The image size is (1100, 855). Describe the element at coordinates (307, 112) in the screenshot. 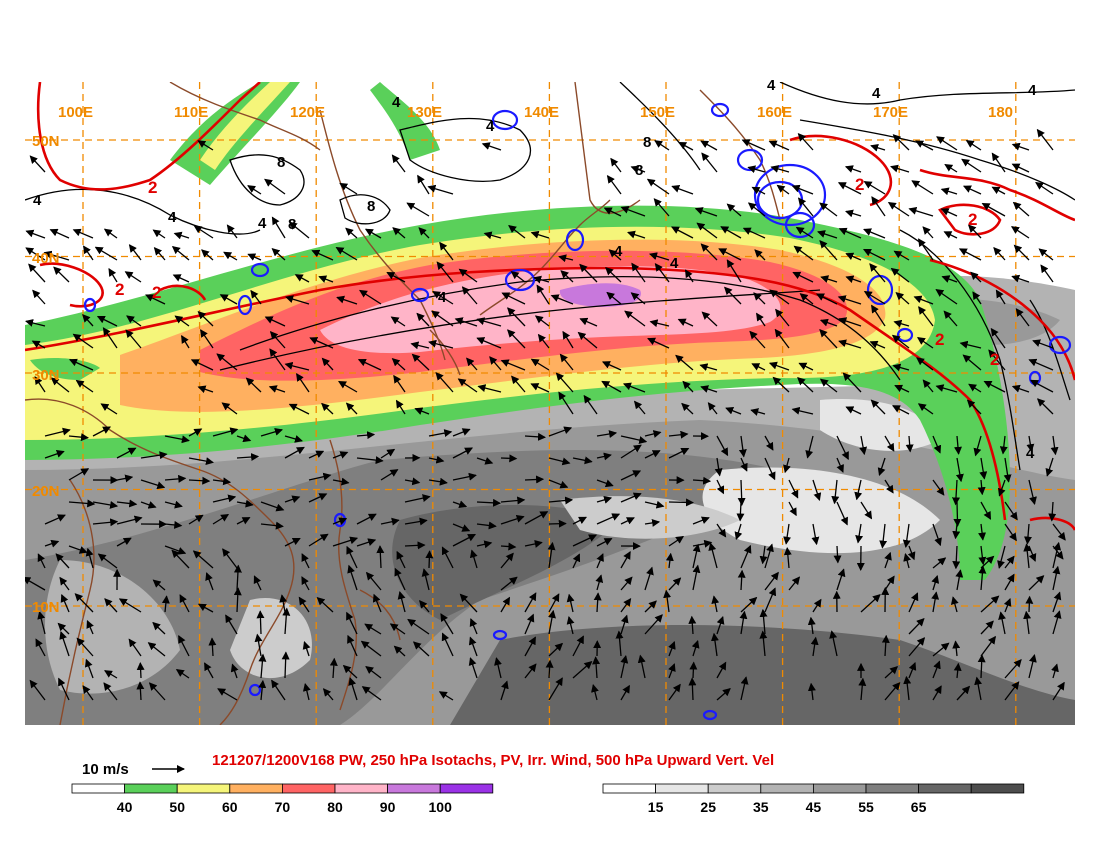

I see `lon-label-120e: 120E` at that location.